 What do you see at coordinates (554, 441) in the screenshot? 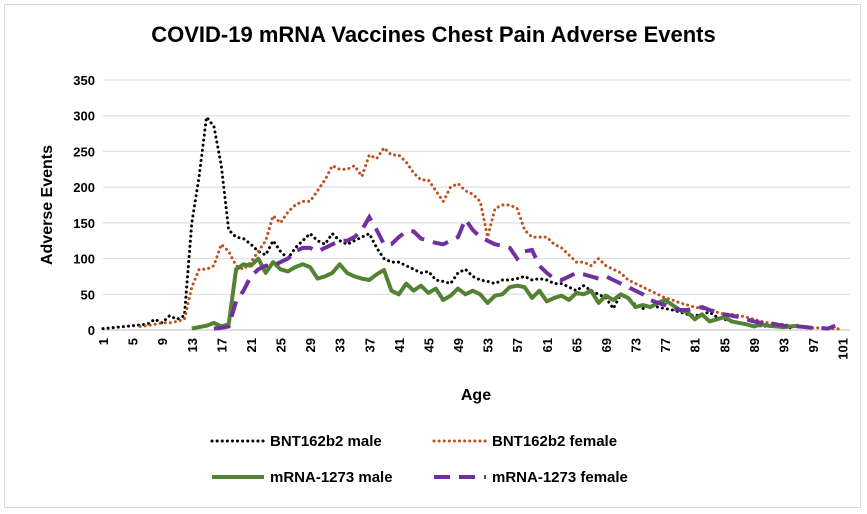
I see `legend-label: BNT162b2 female` at bounding box center [554, 441].